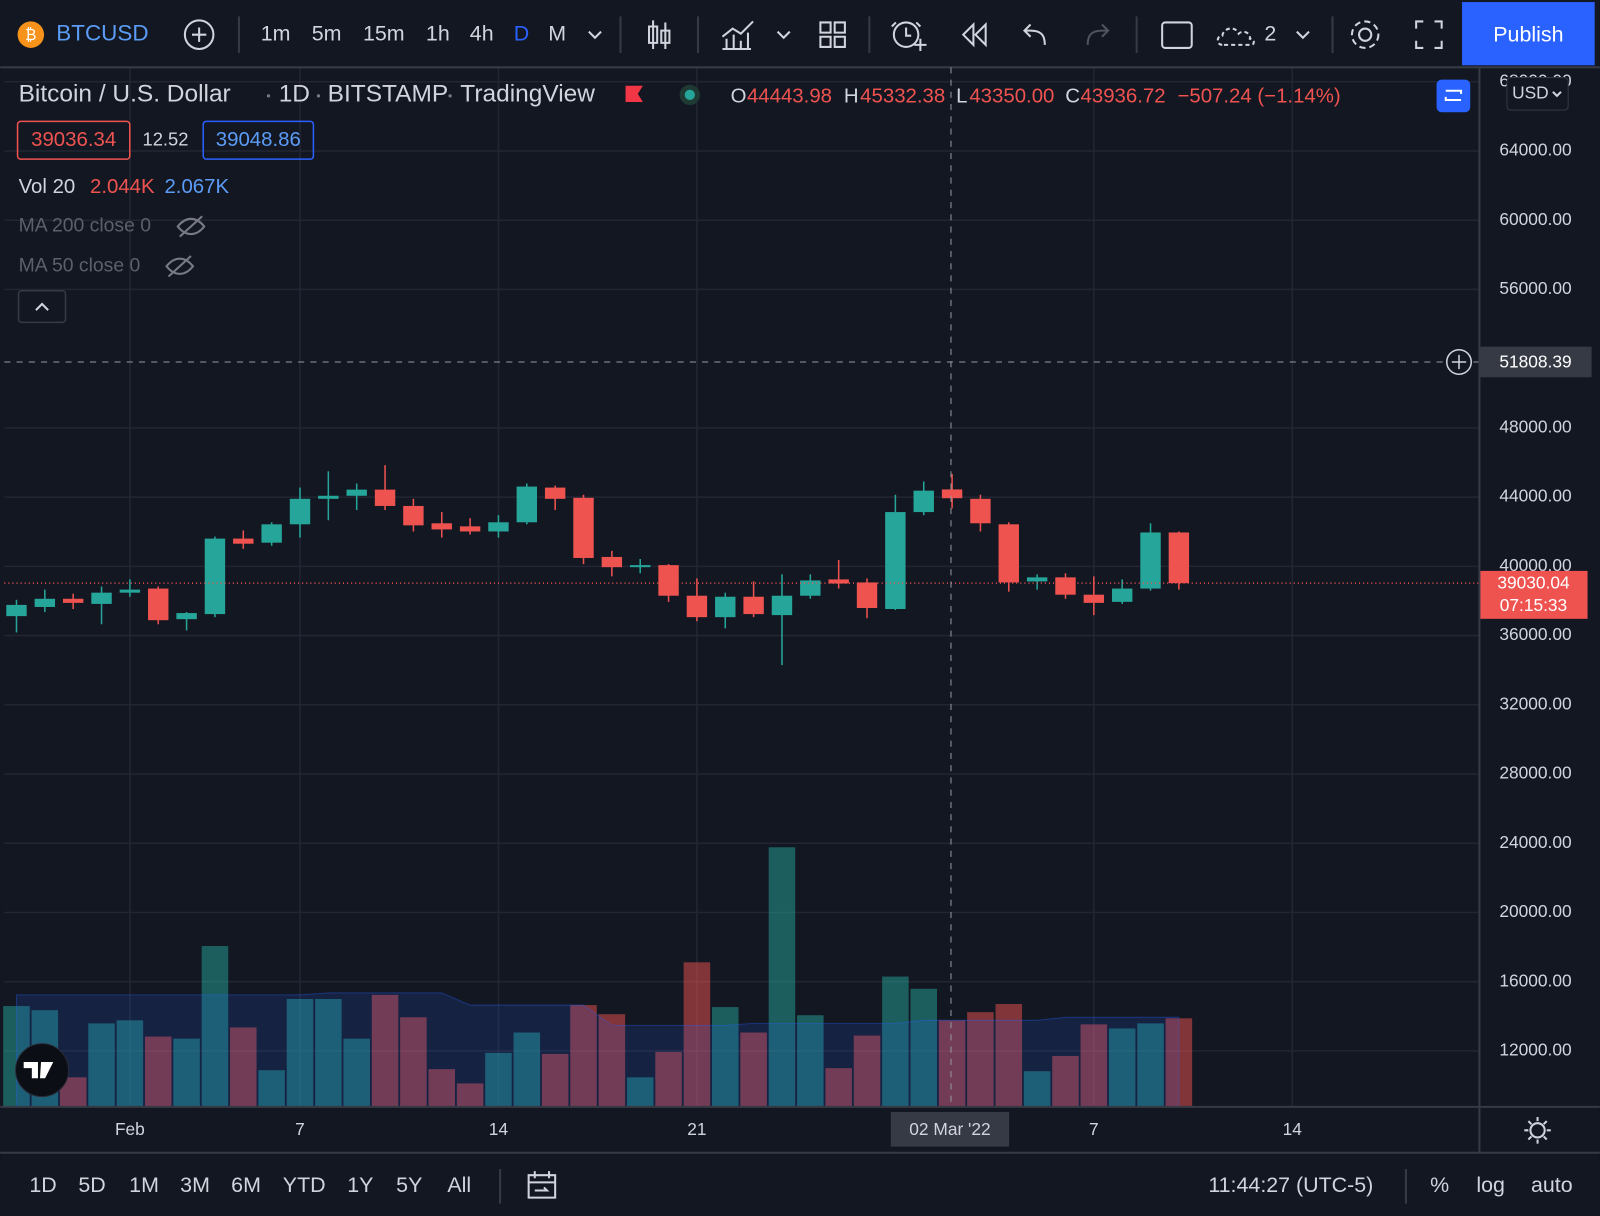  I want to click on goto-date-button, so click(542, 1185).